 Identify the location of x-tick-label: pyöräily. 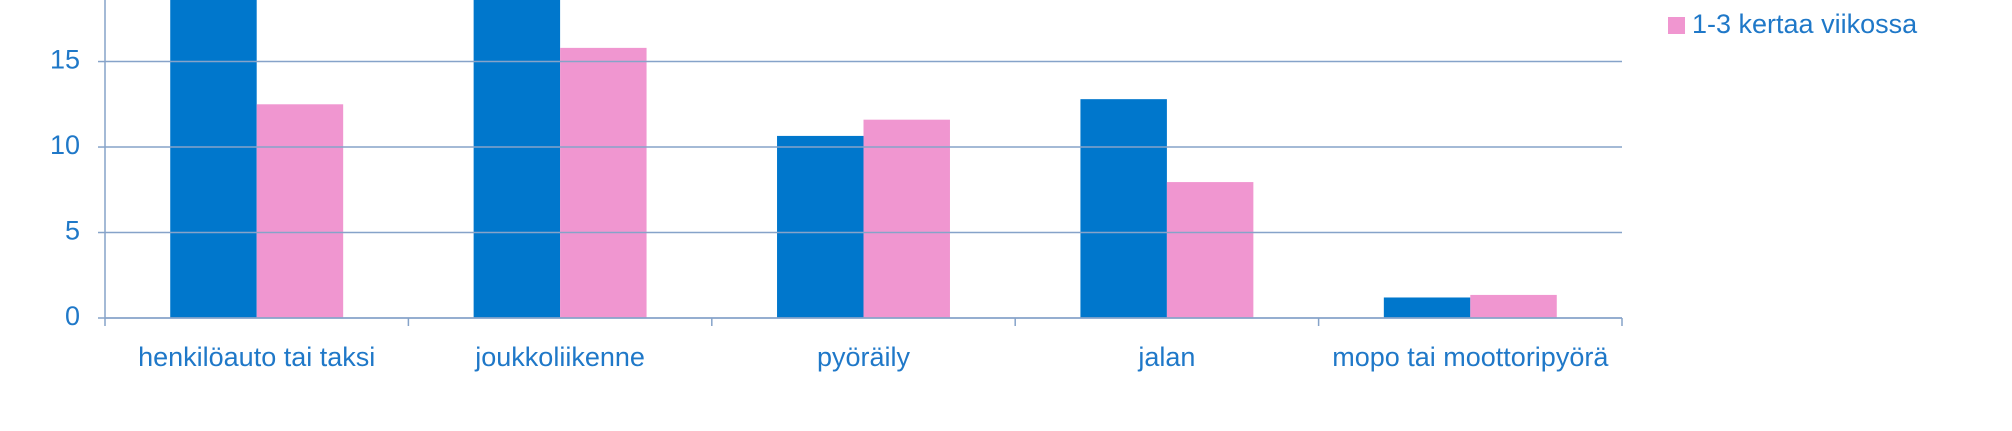
(863, 357).